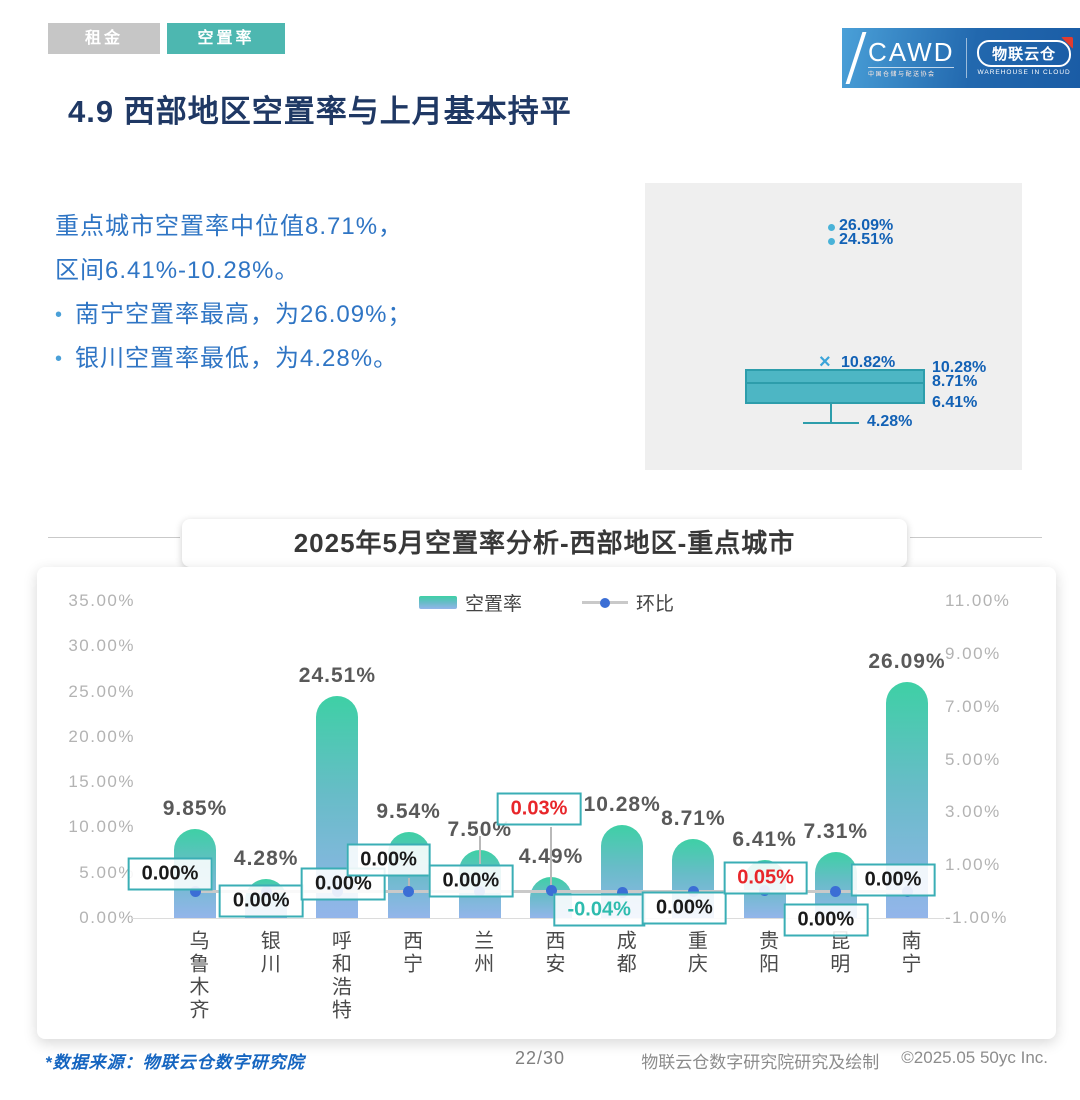  Describe the element at coordinates (101, 782) in the screenshot. I see `left-axis-tick: 15.00%` at that location.